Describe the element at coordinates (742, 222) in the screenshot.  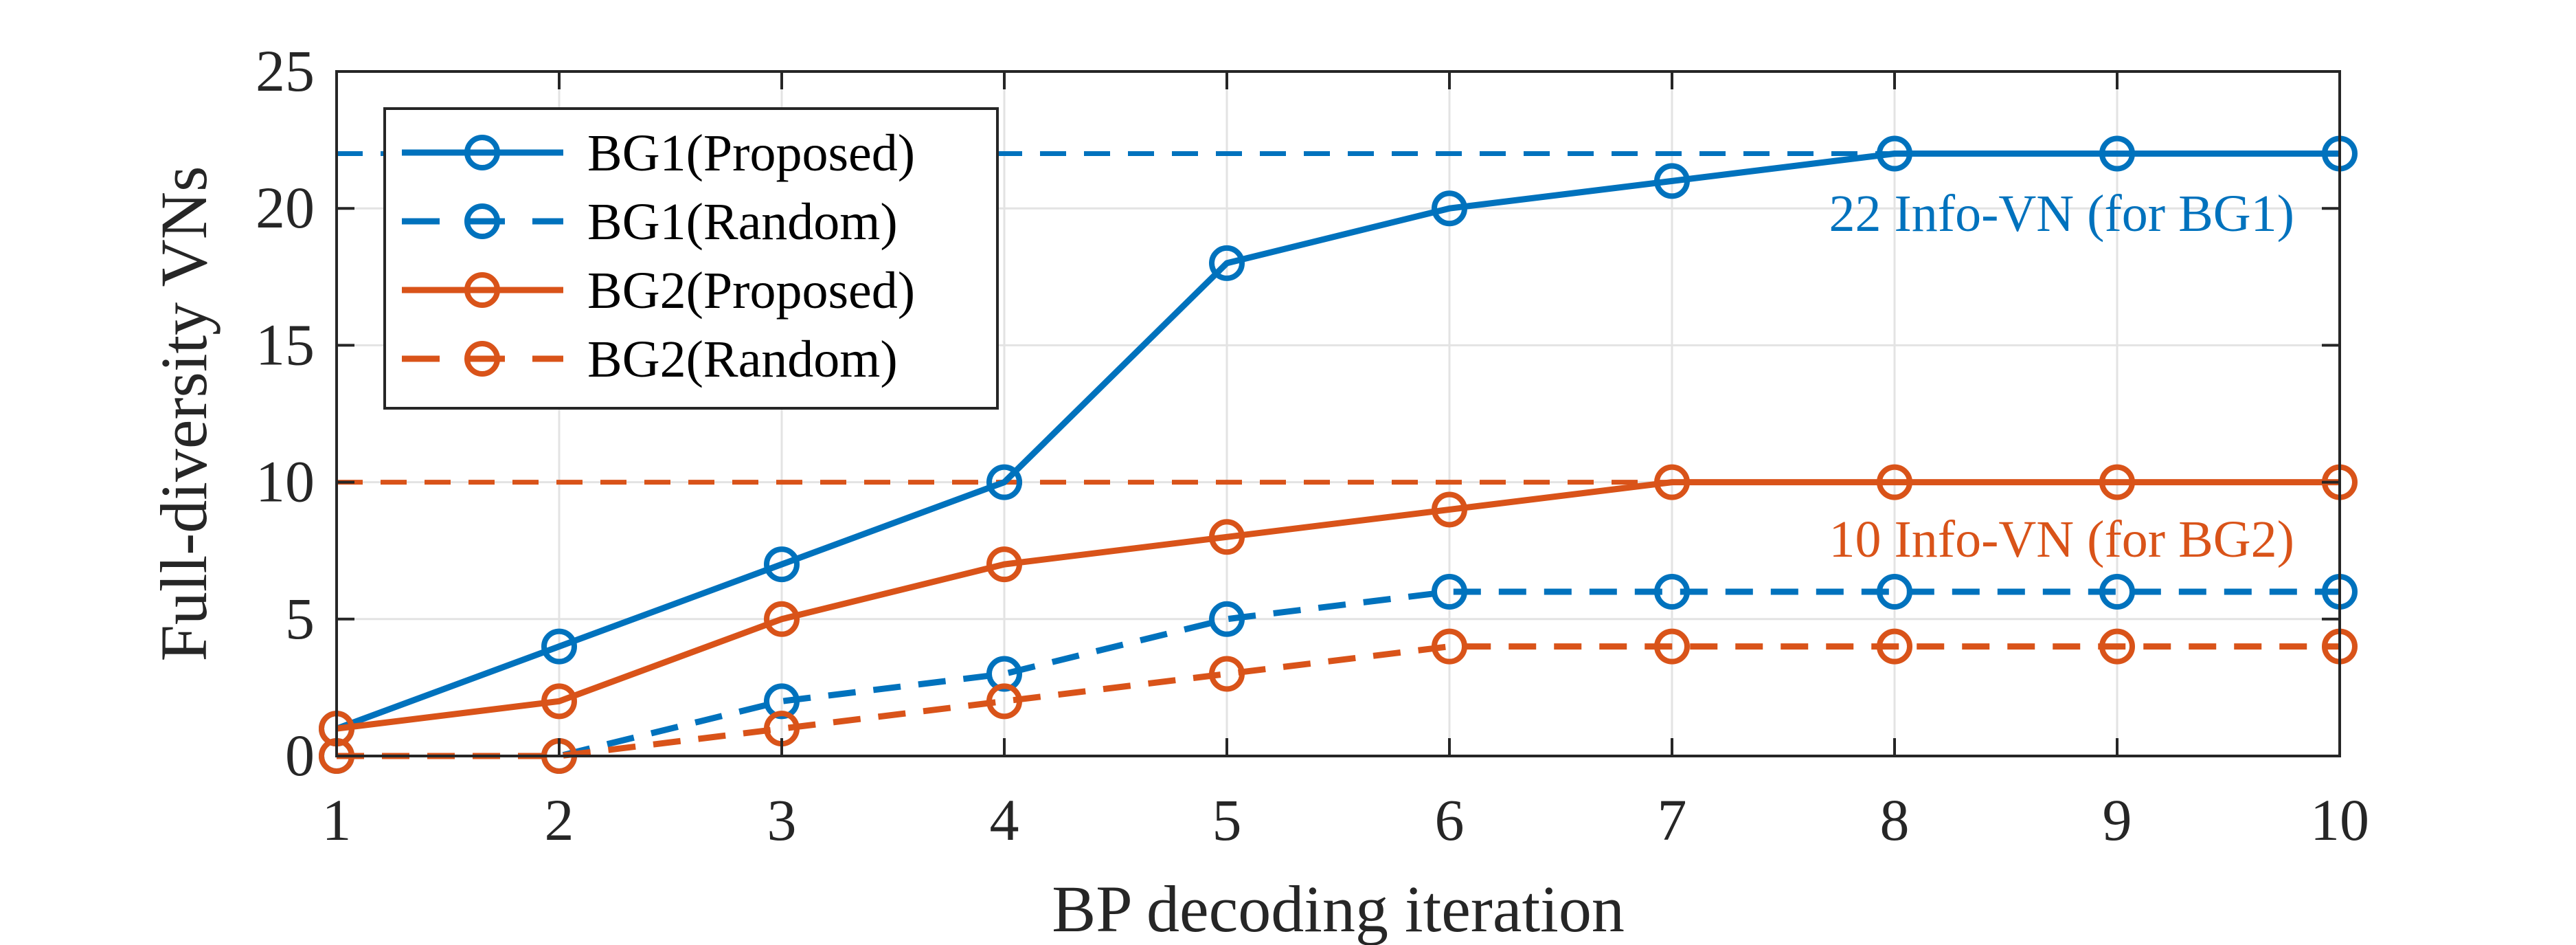
I see `legend-label: BG1(Random)` at that location.